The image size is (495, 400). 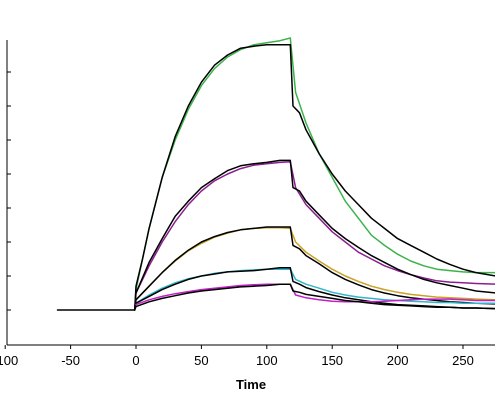 What do you see at coordinates (9, 191) in the screenshot?
I see `y-axis-ticks` at bounding box center [9, 191].